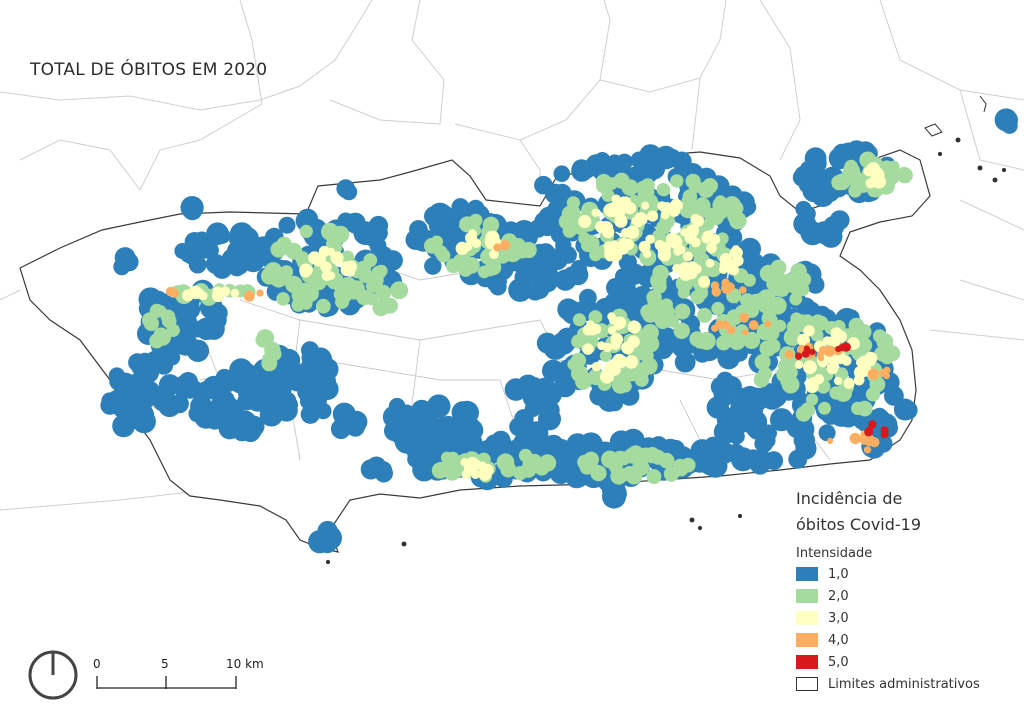  Describe the element at coordinates (859, 524) in the screenshot. I see `legend-title-line2: óbitos Covid-19` at that location.